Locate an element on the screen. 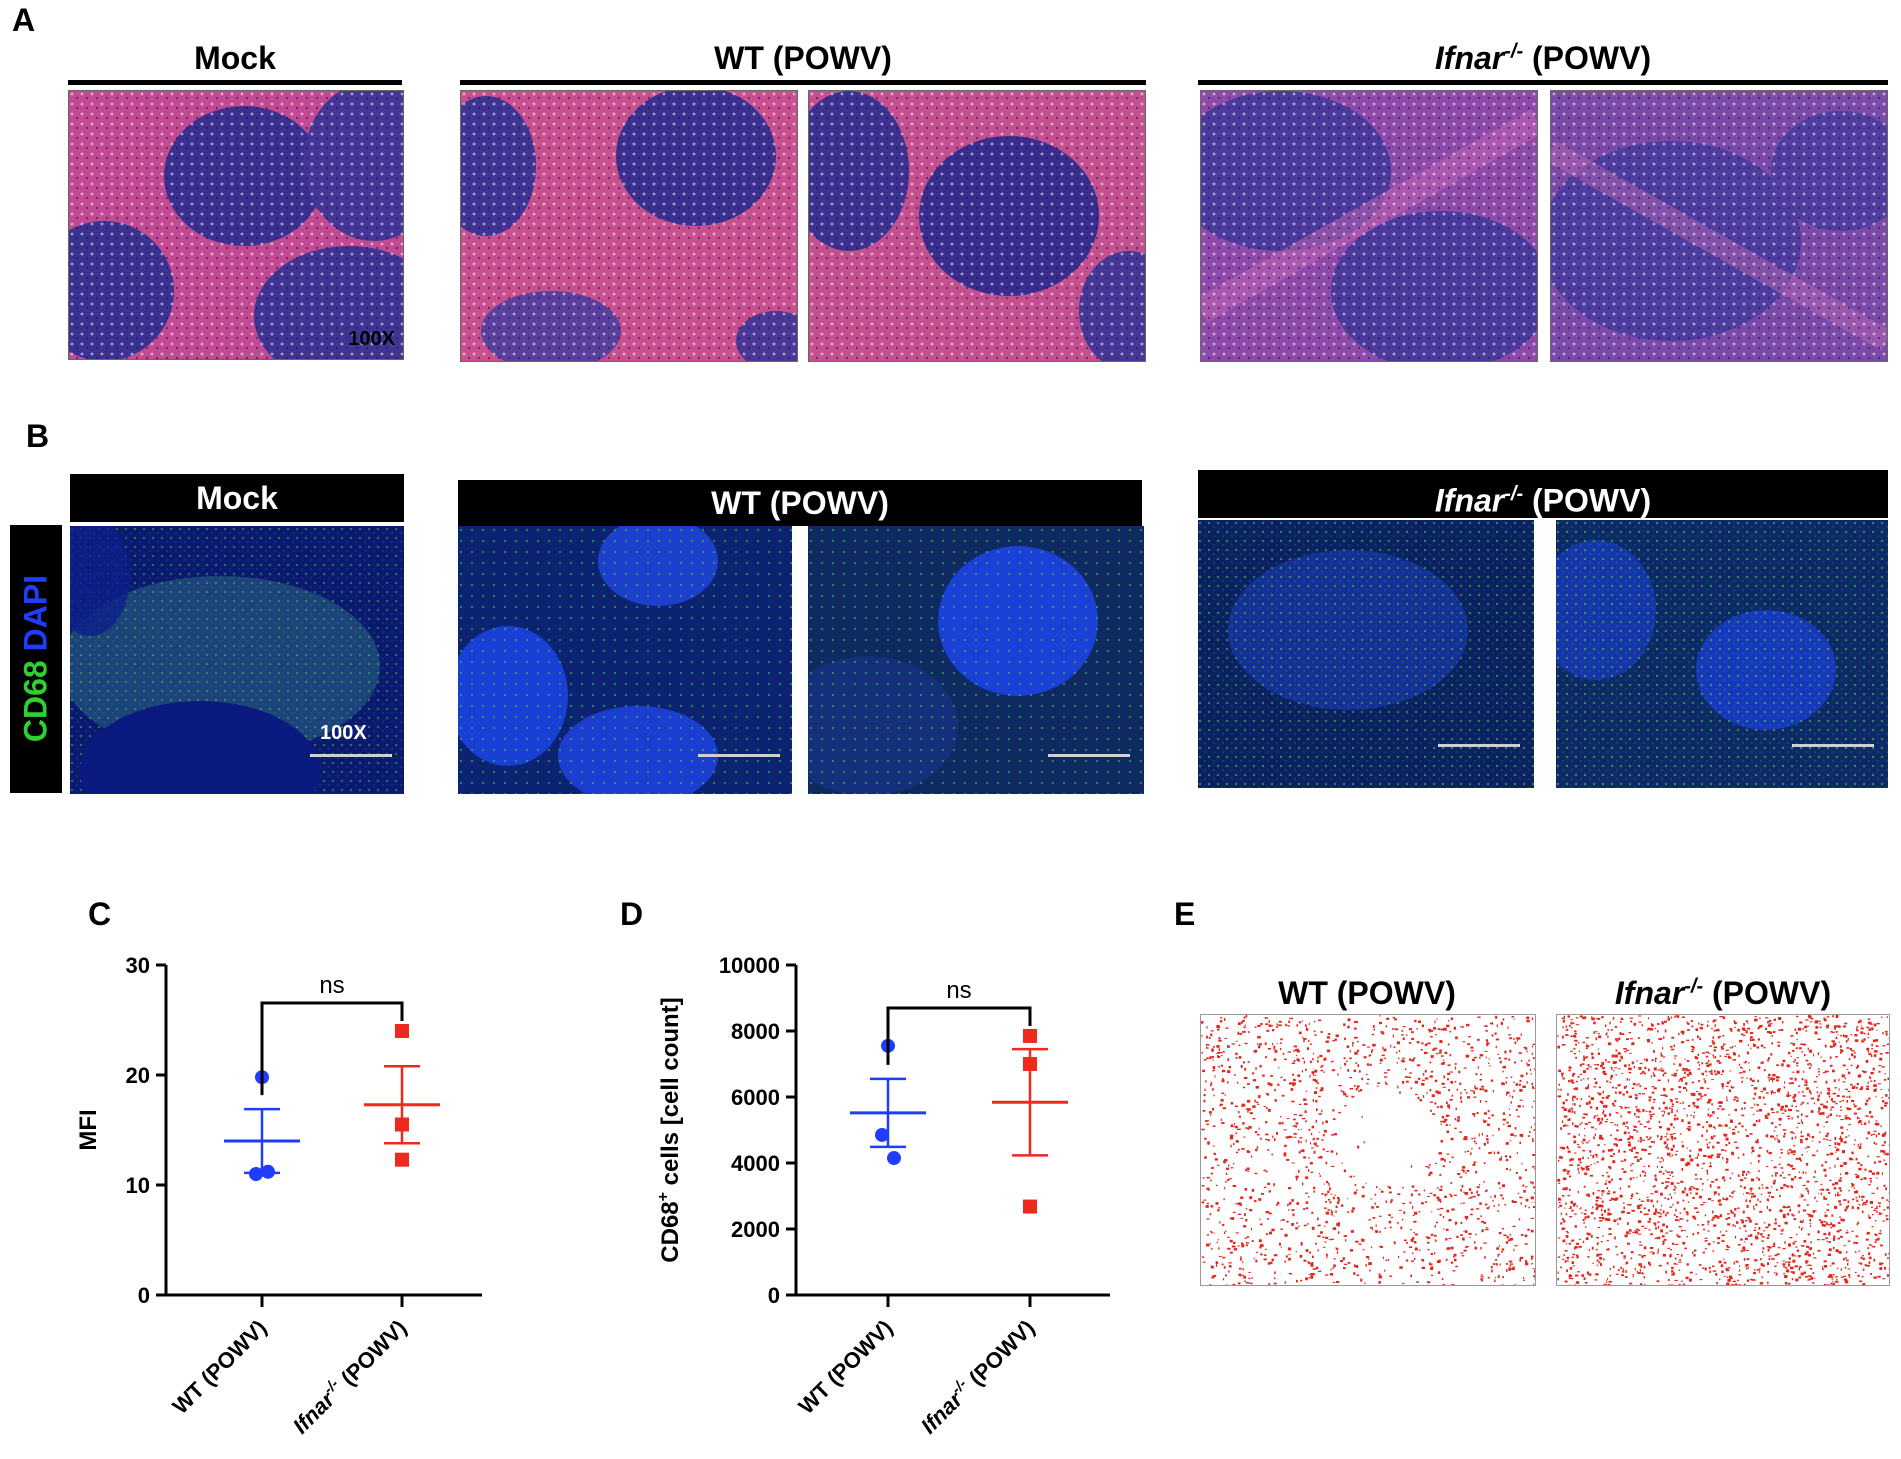  group-title-mock-a: Mock is located at coordinates (235, 58).